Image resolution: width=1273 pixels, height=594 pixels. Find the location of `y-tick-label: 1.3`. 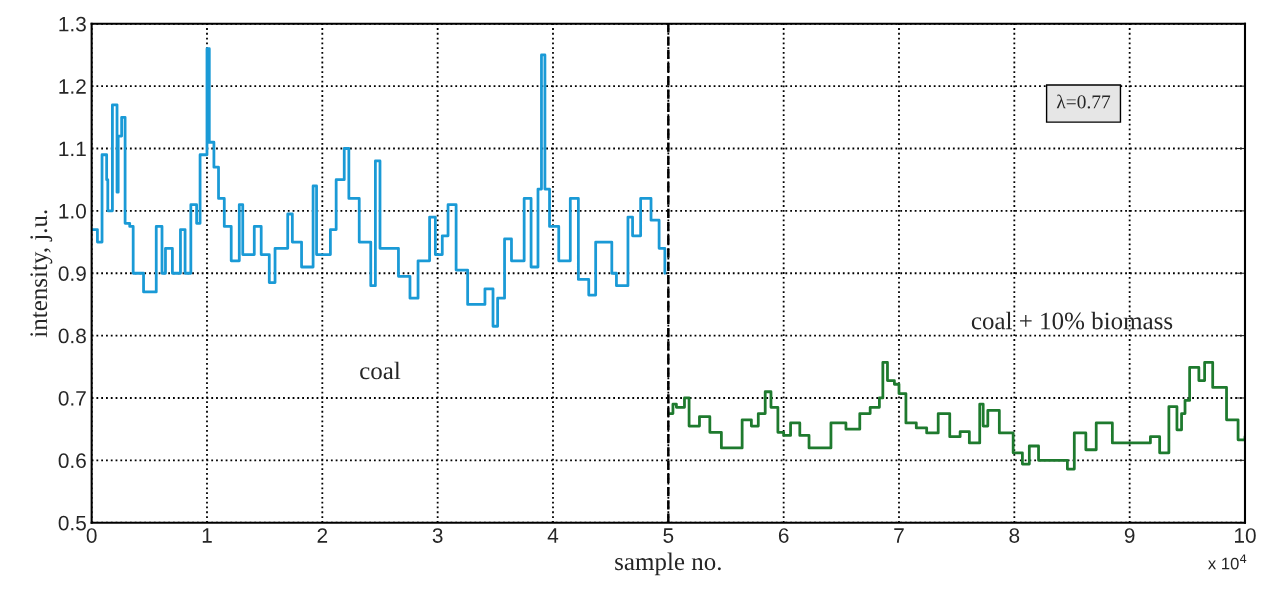

y-tick-label: 1.3 is located at coordinates (72, 24).